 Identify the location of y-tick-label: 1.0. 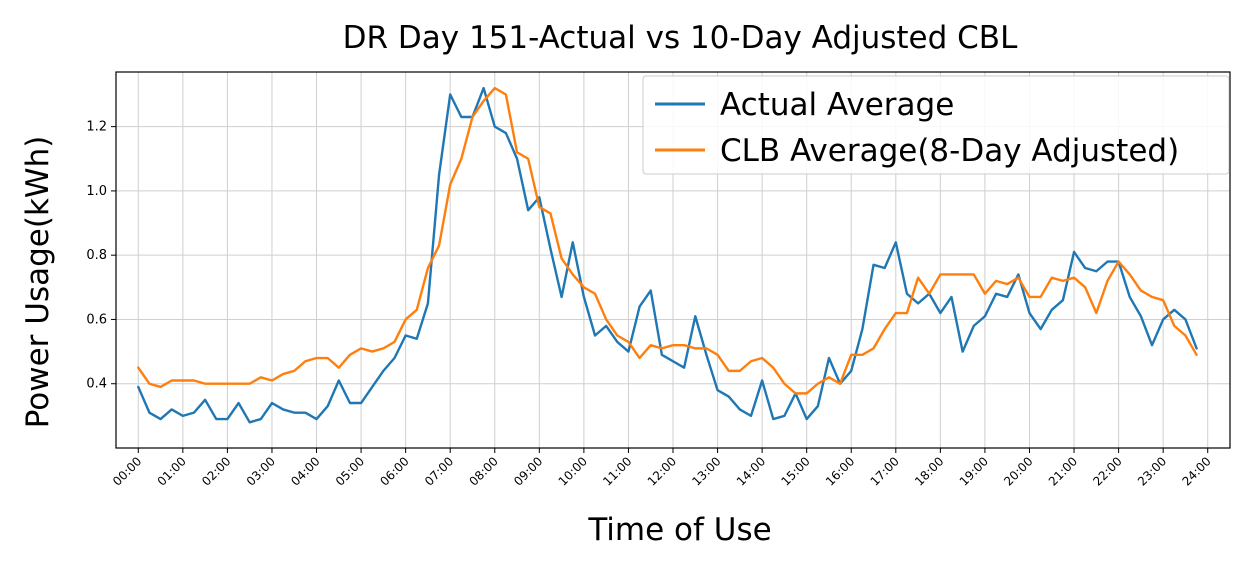
(96, 191).